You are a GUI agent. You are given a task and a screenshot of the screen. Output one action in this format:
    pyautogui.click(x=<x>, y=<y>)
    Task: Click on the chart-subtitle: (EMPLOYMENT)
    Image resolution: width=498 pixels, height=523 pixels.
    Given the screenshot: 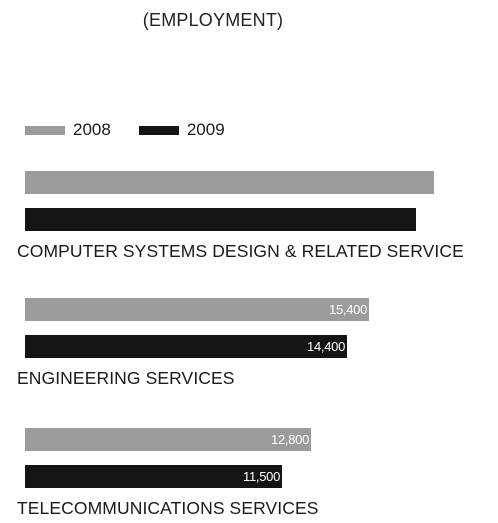 What is the action you would take?
    pyautogui.click(x=249, y=20)
    